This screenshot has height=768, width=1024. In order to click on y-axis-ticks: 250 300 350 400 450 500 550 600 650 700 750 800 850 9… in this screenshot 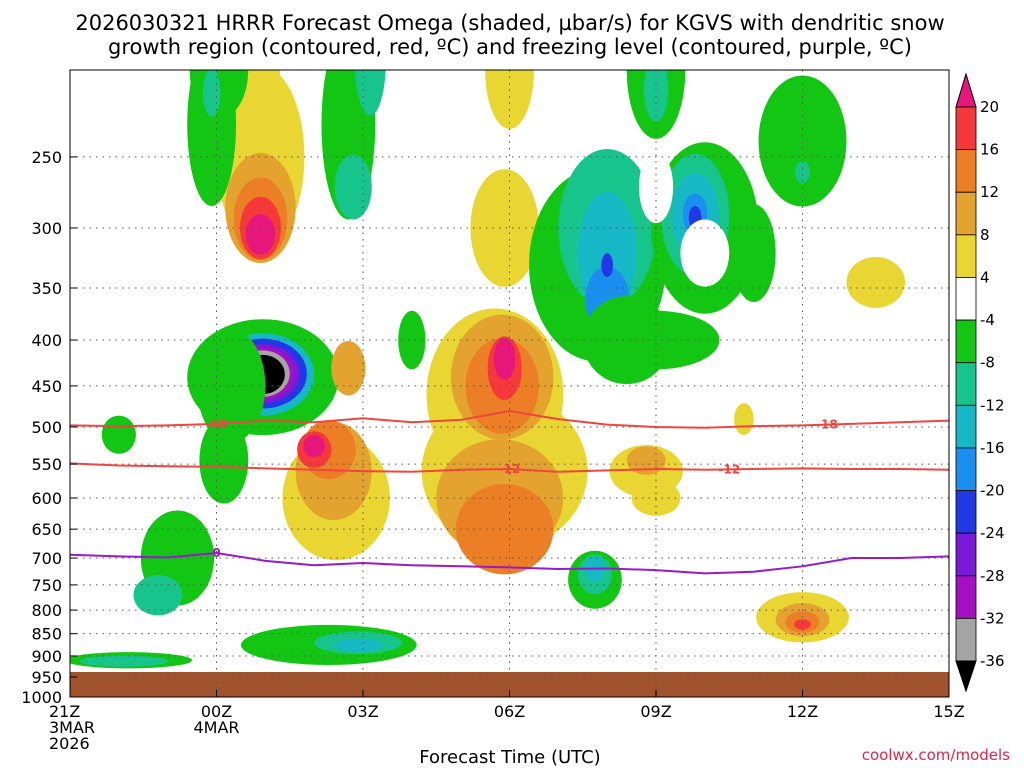, I will do `click(49, 427)`.